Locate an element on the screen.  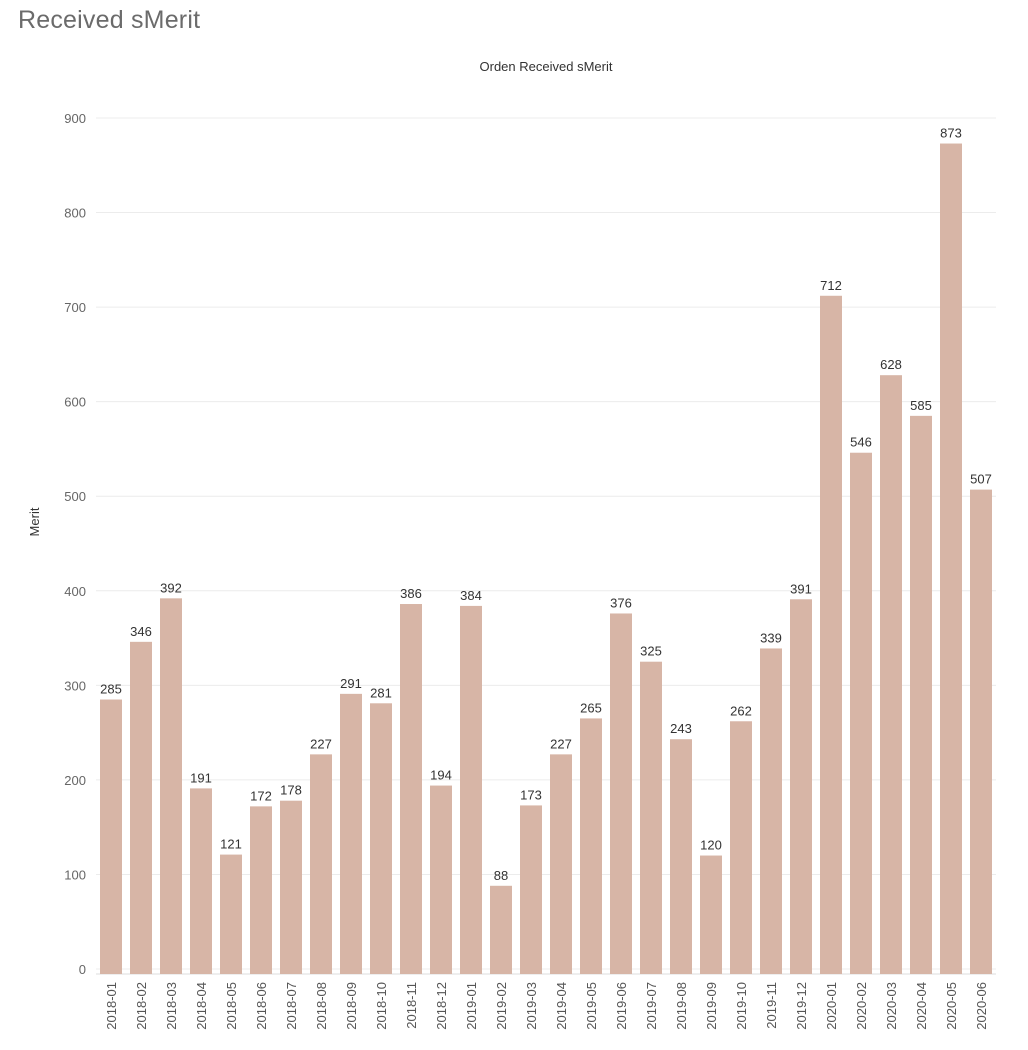
y-tick-label: 600 is located at coordinates (75, 402).